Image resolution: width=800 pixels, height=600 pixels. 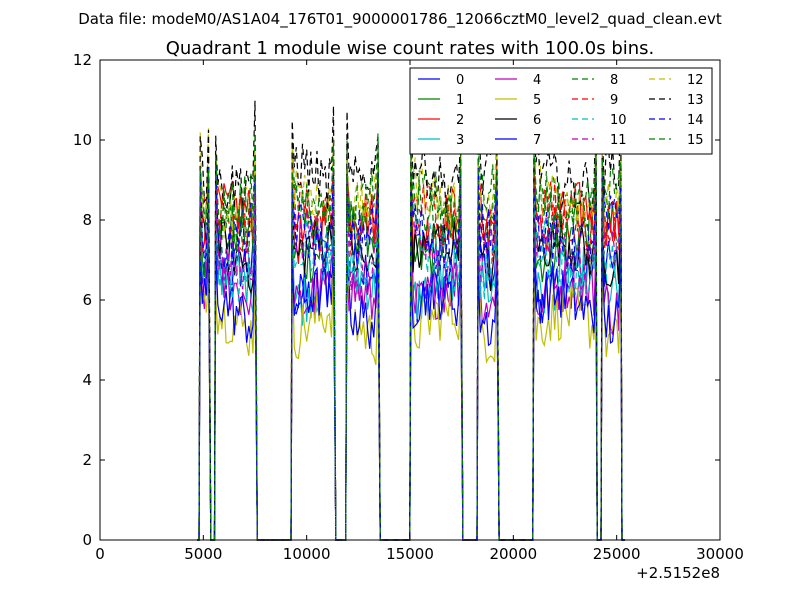 I want to click on y-tick-label: 0, so click(x=87, y=540).